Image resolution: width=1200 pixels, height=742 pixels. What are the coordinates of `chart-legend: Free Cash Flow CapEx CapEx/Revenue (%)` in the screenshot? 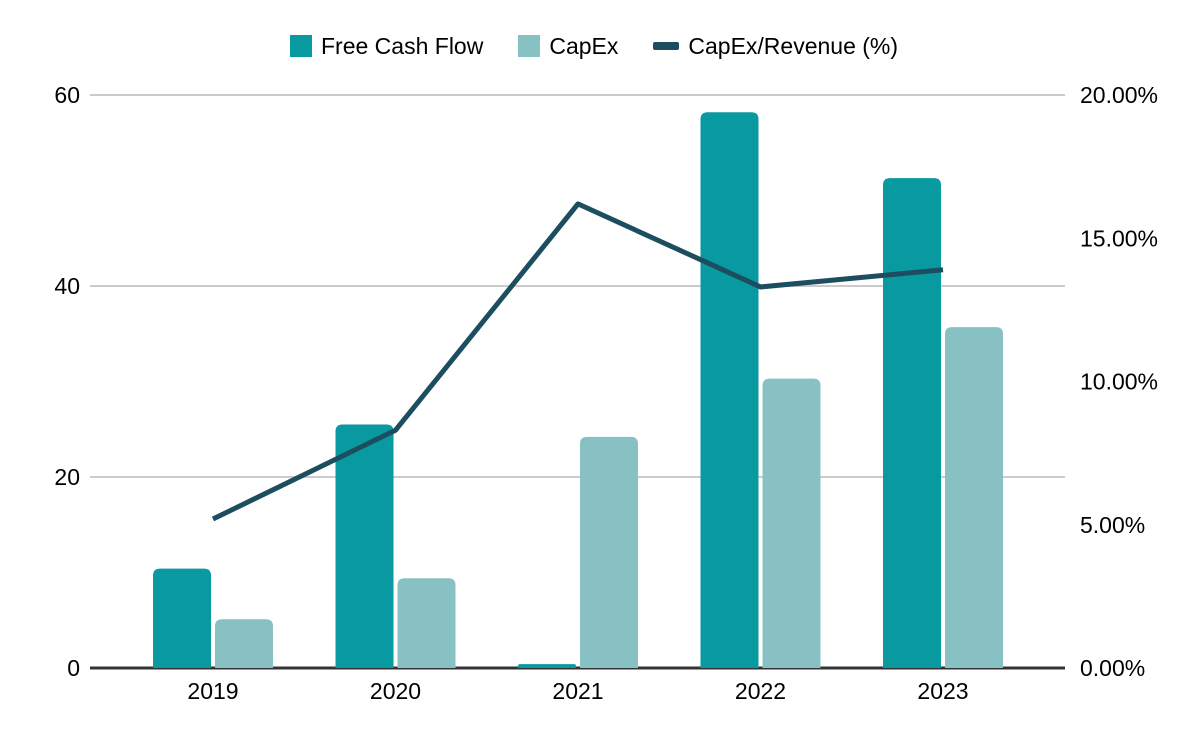 It's located at (594, 46).